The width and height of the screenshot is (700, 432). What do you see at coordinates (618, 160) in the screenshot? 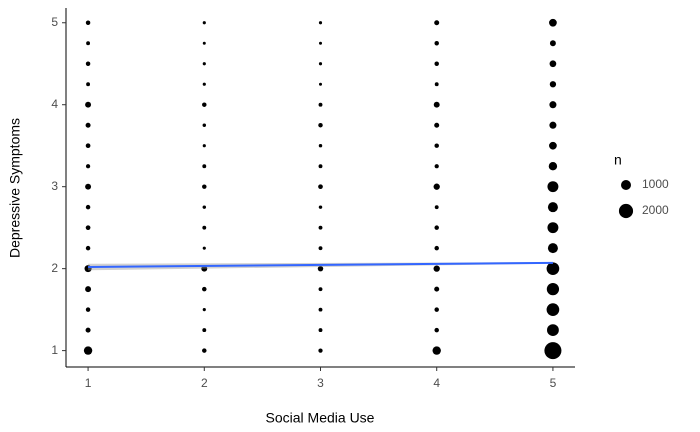
I see `legend-title: n` at bounding box center [618, 160].